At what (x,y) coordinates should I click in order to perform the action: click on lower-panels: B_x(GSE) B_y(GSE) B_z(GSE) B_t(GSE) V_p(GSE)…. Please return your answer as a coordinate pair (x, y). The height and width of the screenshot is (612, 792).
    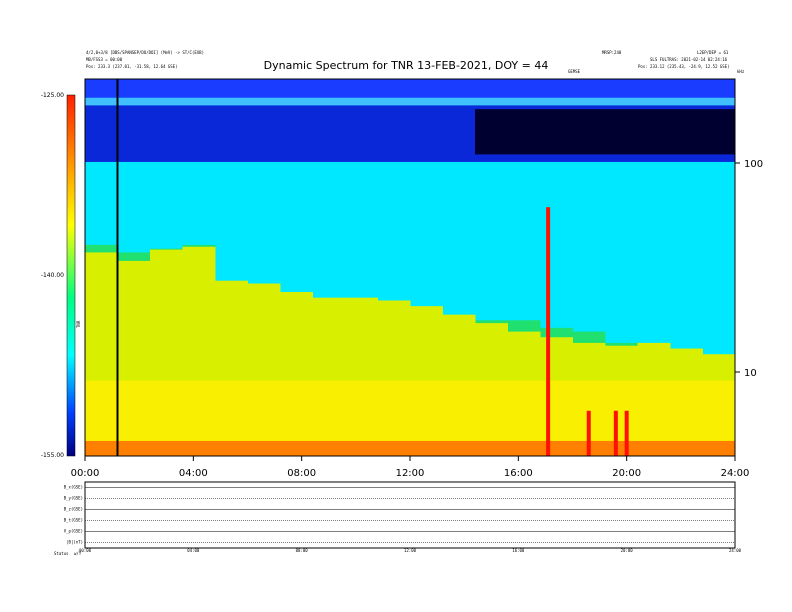
    Looking at the image, I should click on (403, 517).